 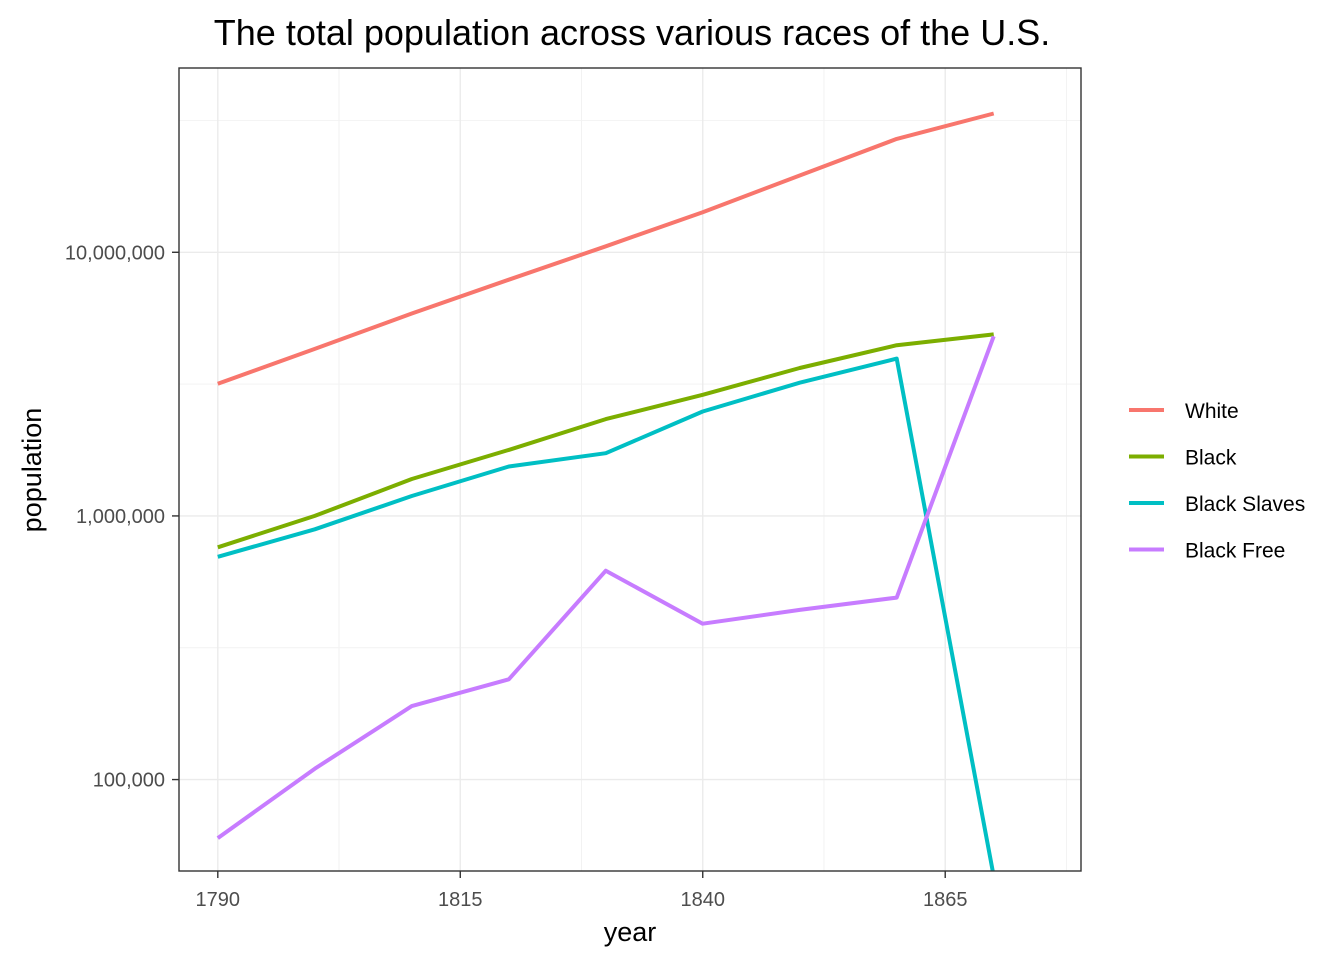 What do you see at coordinates (1211, 458) in the screenshot?
I see `legend-label-black: Black` at bounding box center [1211, 458].